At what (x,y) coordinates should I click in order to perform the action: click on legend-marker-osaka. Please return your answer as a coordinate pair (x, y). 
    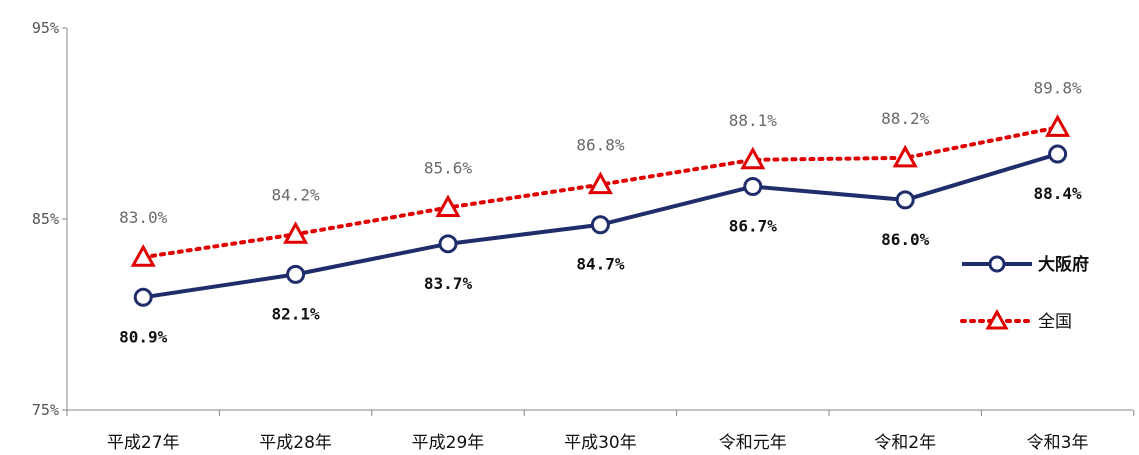
    Looking at the image, I should click on (997, 264).